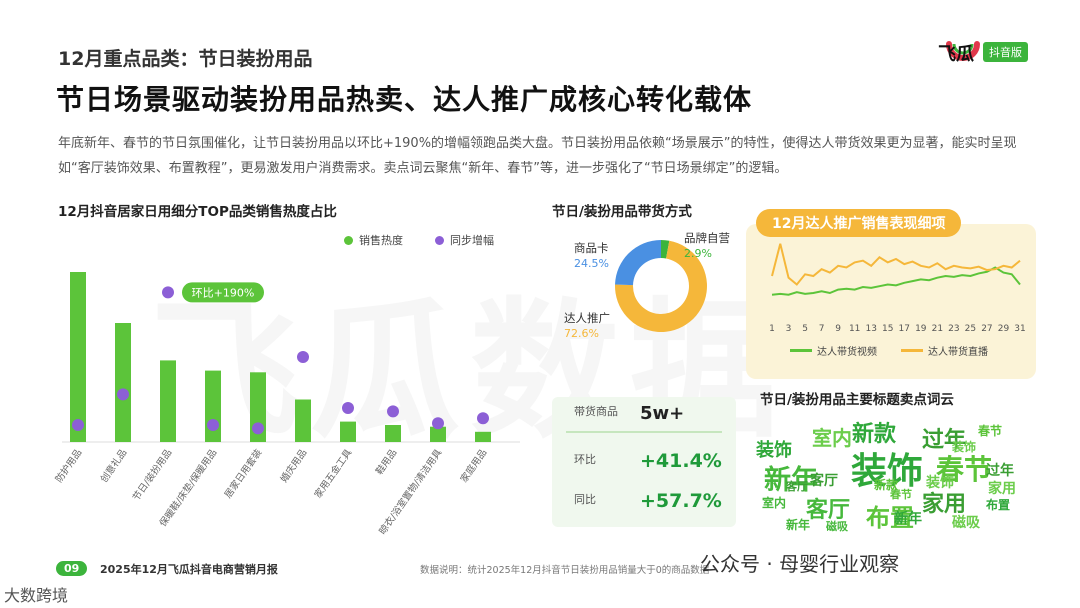  I want to click on slice-value-1: 2.9%, so click(698, 253).